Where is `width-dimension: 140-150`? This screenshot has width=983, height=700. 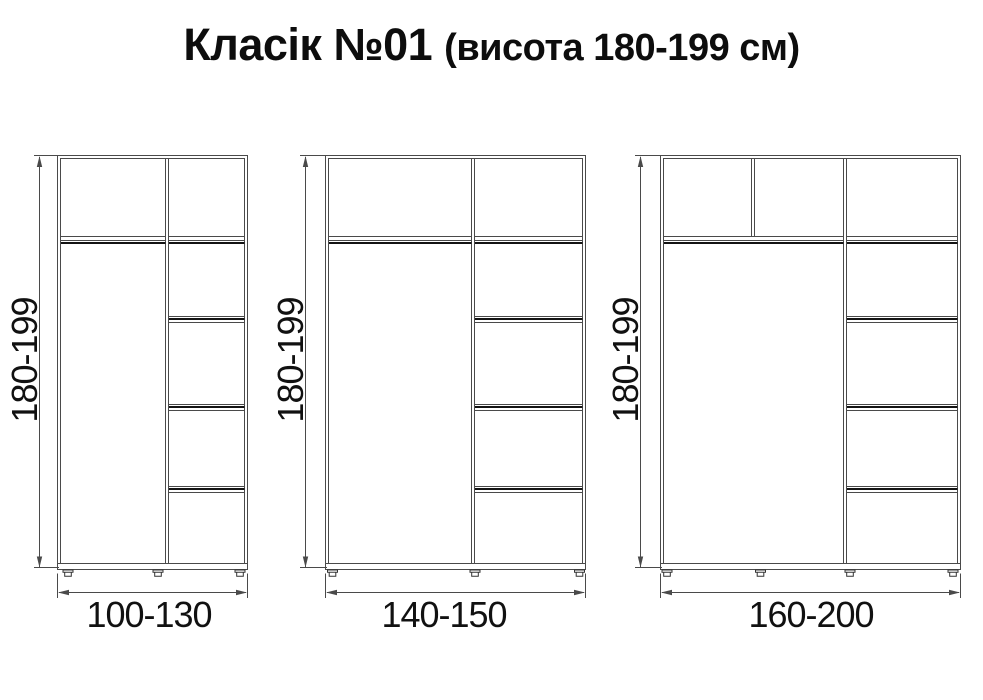 width-dimension: 140-150 is located at coordinates (455, 604).